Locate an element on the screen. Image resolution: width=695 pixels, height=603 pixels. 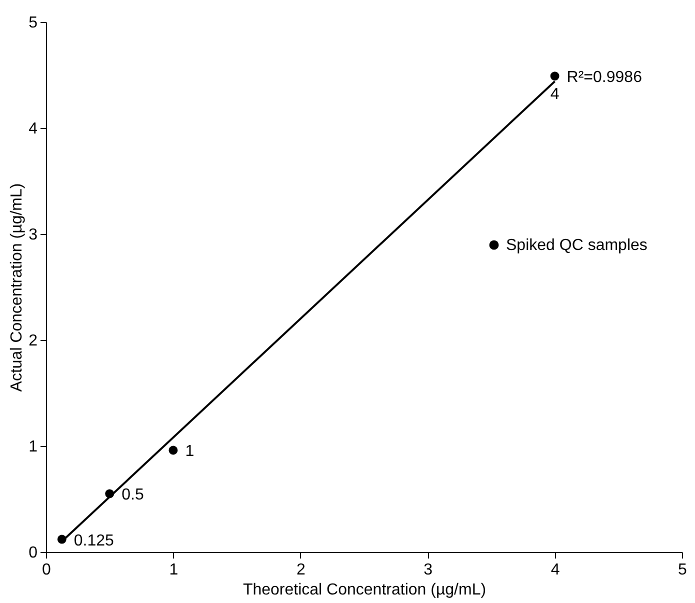
y-tick-label: 2 is located at coordinates (33, 341).